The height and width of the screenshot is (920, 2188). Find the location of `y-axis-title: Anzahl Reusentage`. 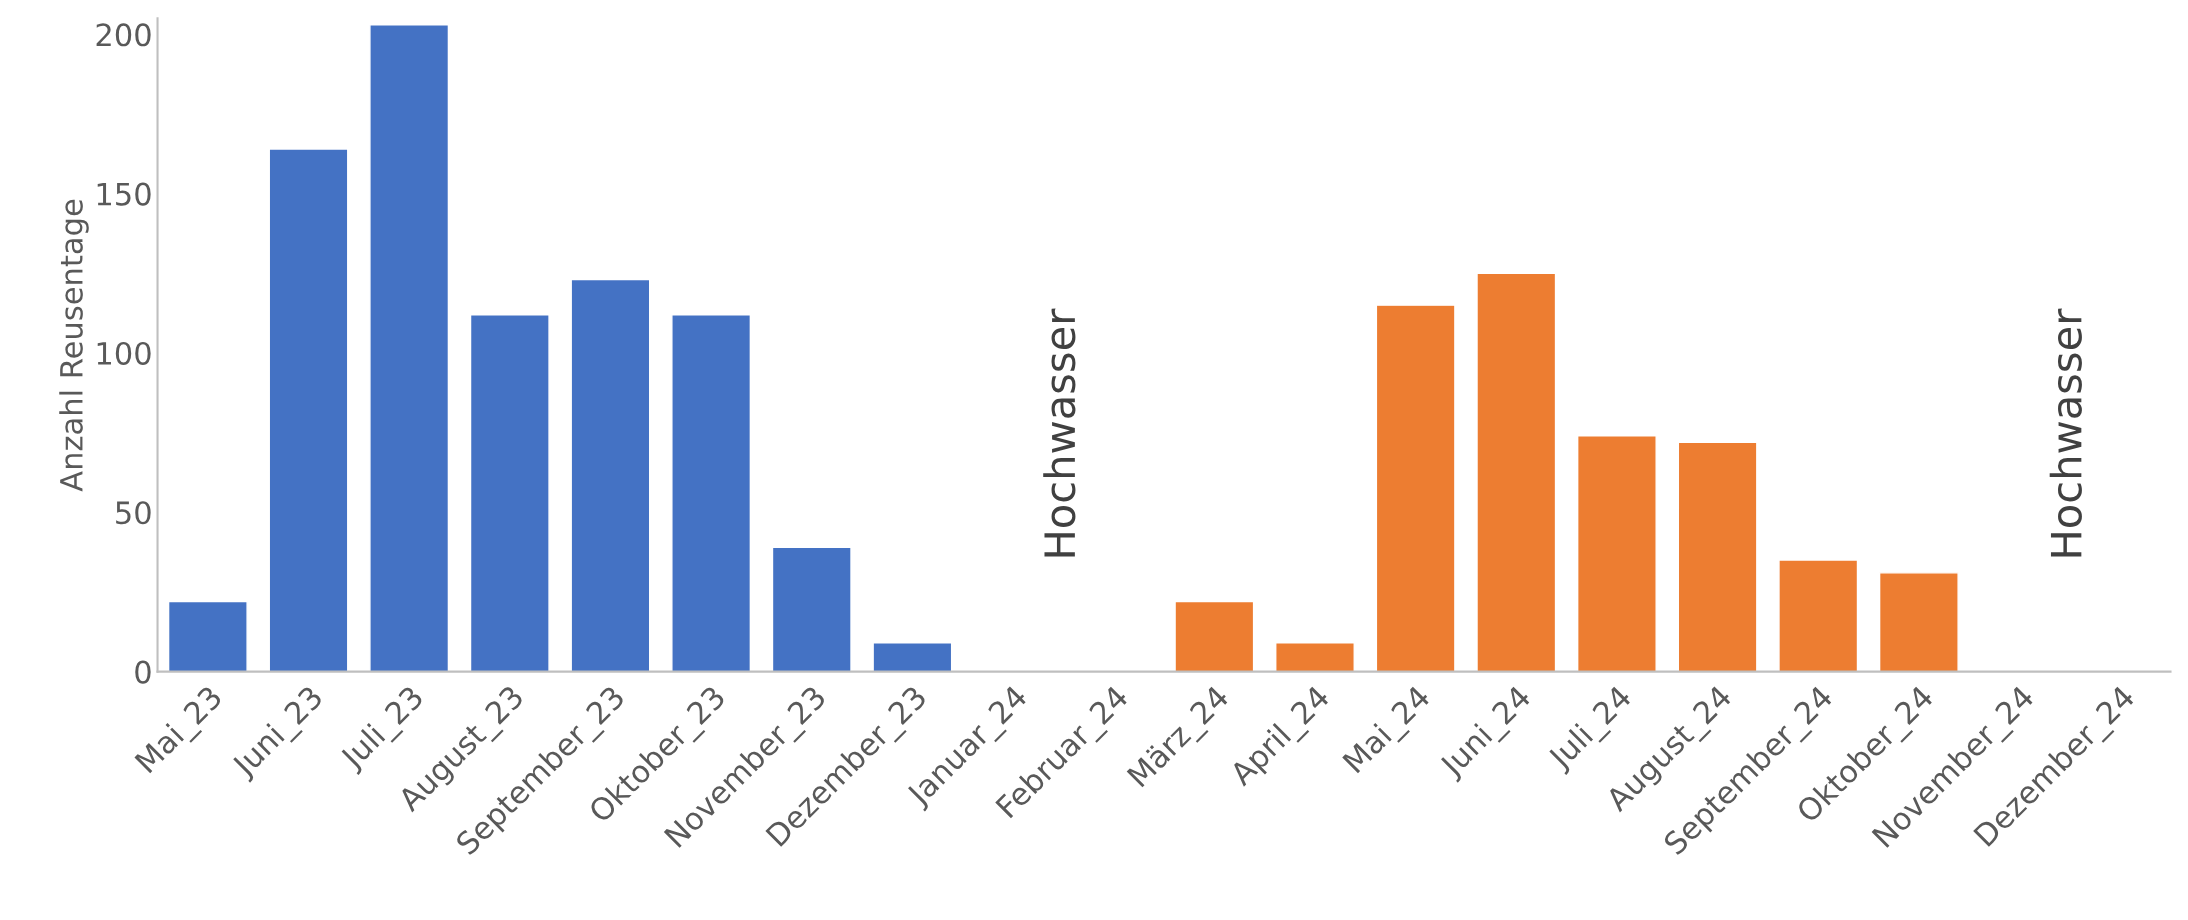

y-axis-title: Anzahl Reusentage is located at coordinates (74, 345).